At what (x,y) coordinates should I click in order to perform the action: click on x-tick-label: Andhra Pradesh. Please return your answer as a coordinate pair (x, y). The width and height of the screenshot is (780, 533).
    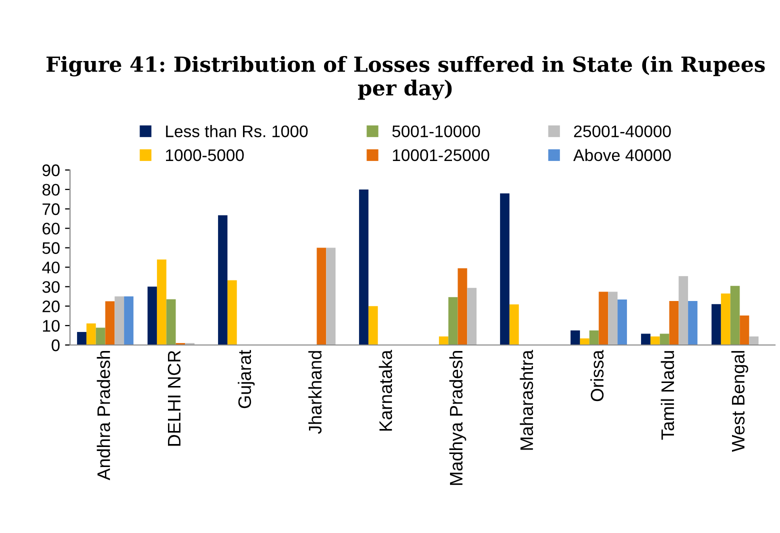
    Looking at the image, I should click on (103, 415).